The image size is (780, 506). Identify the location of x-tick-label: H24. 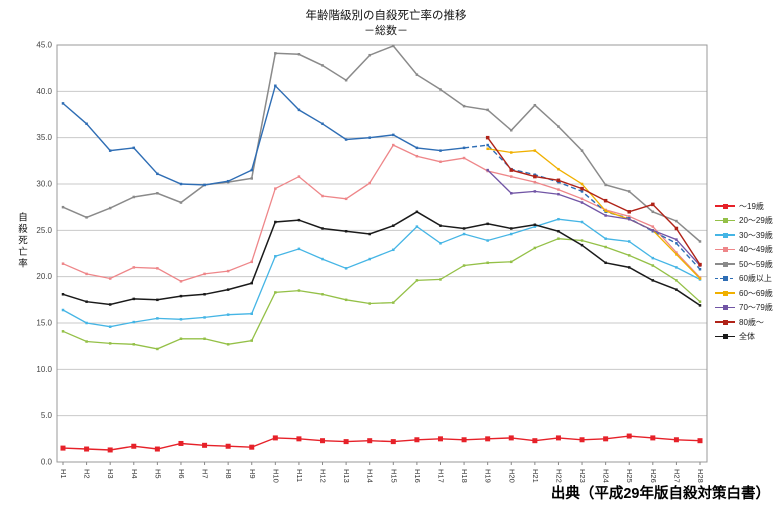
(606, 476).